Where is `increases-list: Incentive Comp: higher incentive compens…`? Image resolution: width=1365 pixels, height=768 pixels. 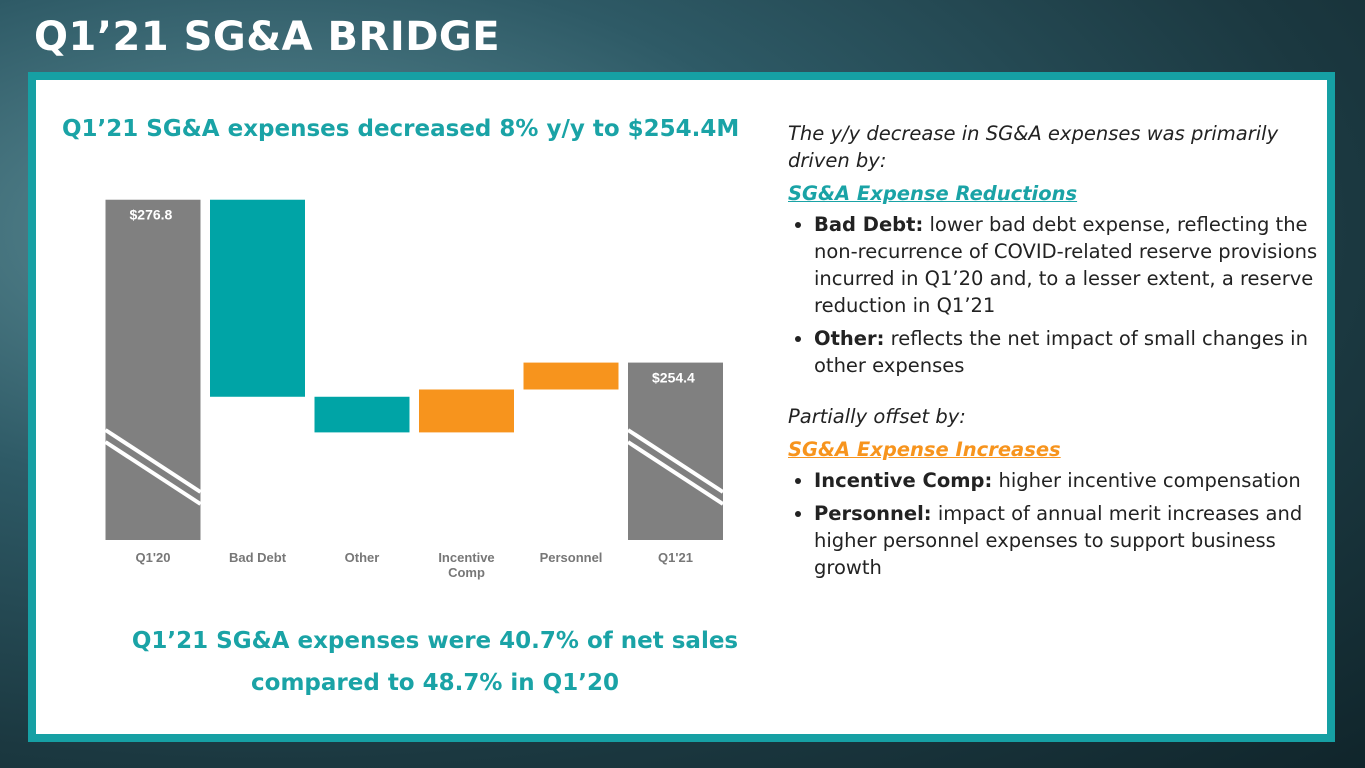
increases-list: Incentive Comp: higher incentive compens… is located at coordinates (1053, 524).